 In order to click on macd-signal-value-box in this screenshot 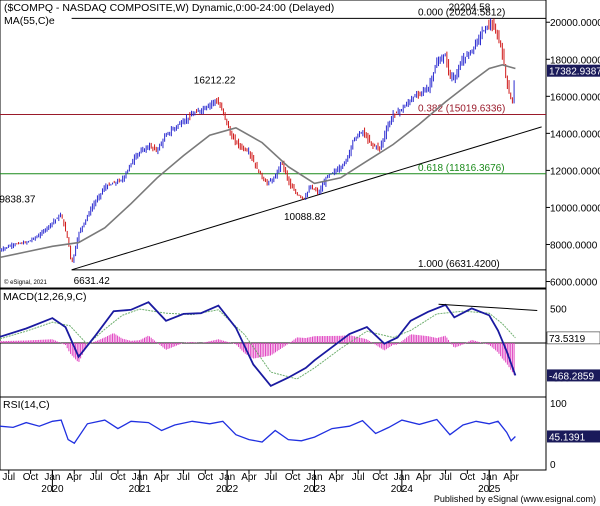, I will do `click(573, 338)`.